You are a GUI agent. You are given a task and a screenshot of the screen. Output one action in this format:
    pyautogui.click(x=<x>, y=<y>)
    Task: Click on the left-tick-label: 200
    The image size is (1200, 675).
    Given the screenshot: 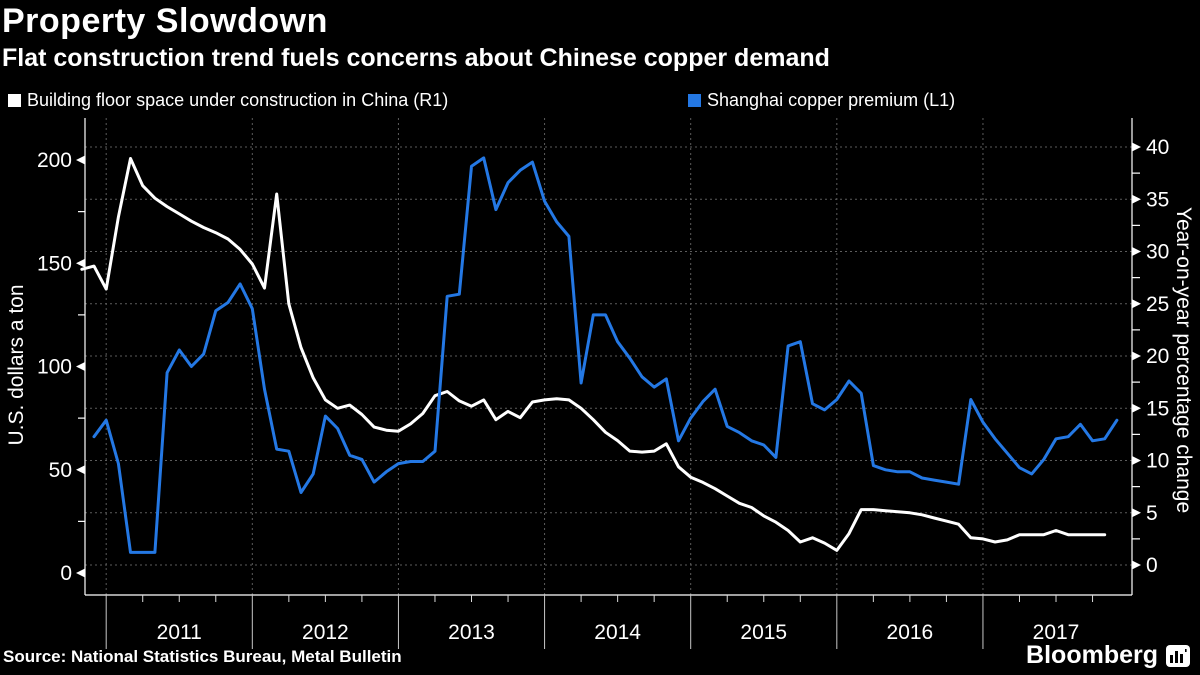 What is the action you would take?
    pyautogui.click(x=54, y=160)
    